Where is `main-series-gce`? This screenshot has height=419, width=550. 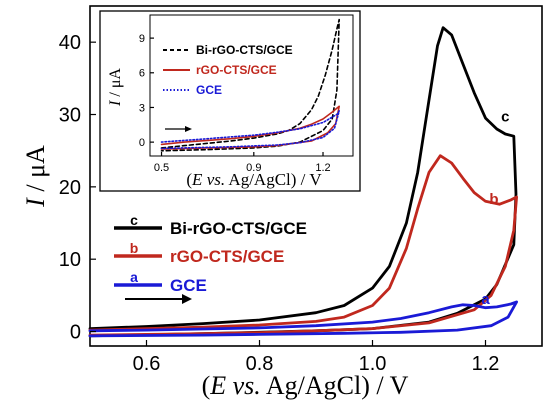 main-series-gce is located at coordinates (303, 319).